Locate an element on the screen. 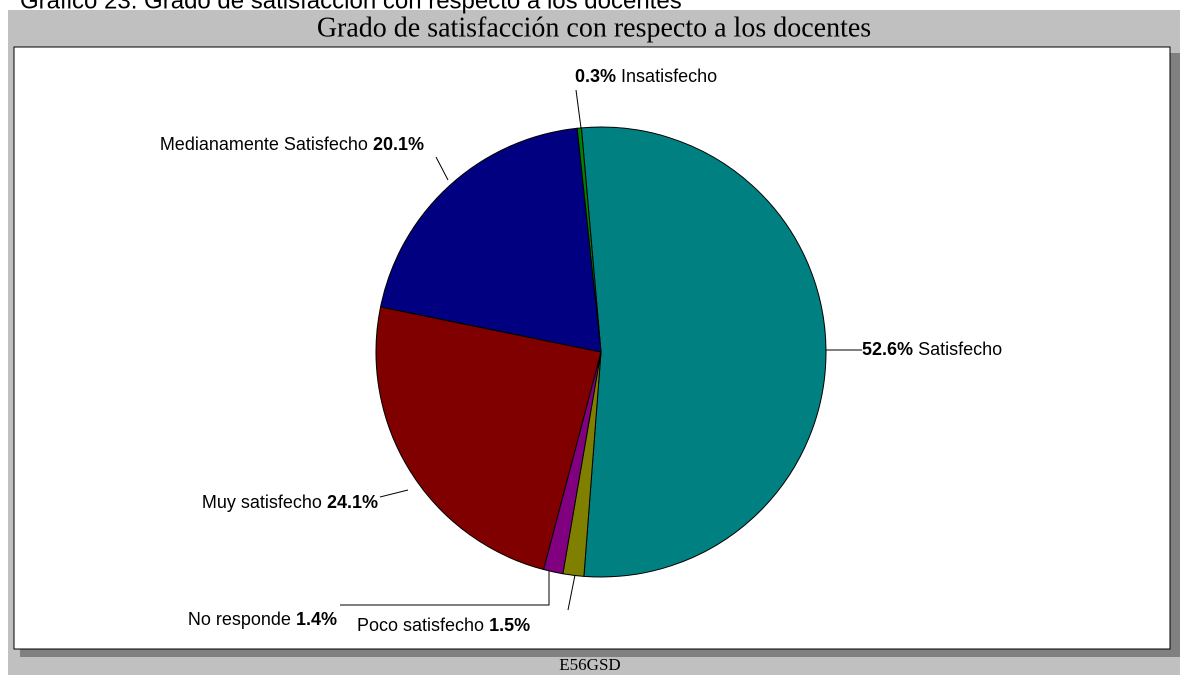  slice-label: Medianamente Satisfecho 20.1% is located at coordinates (292, 144).